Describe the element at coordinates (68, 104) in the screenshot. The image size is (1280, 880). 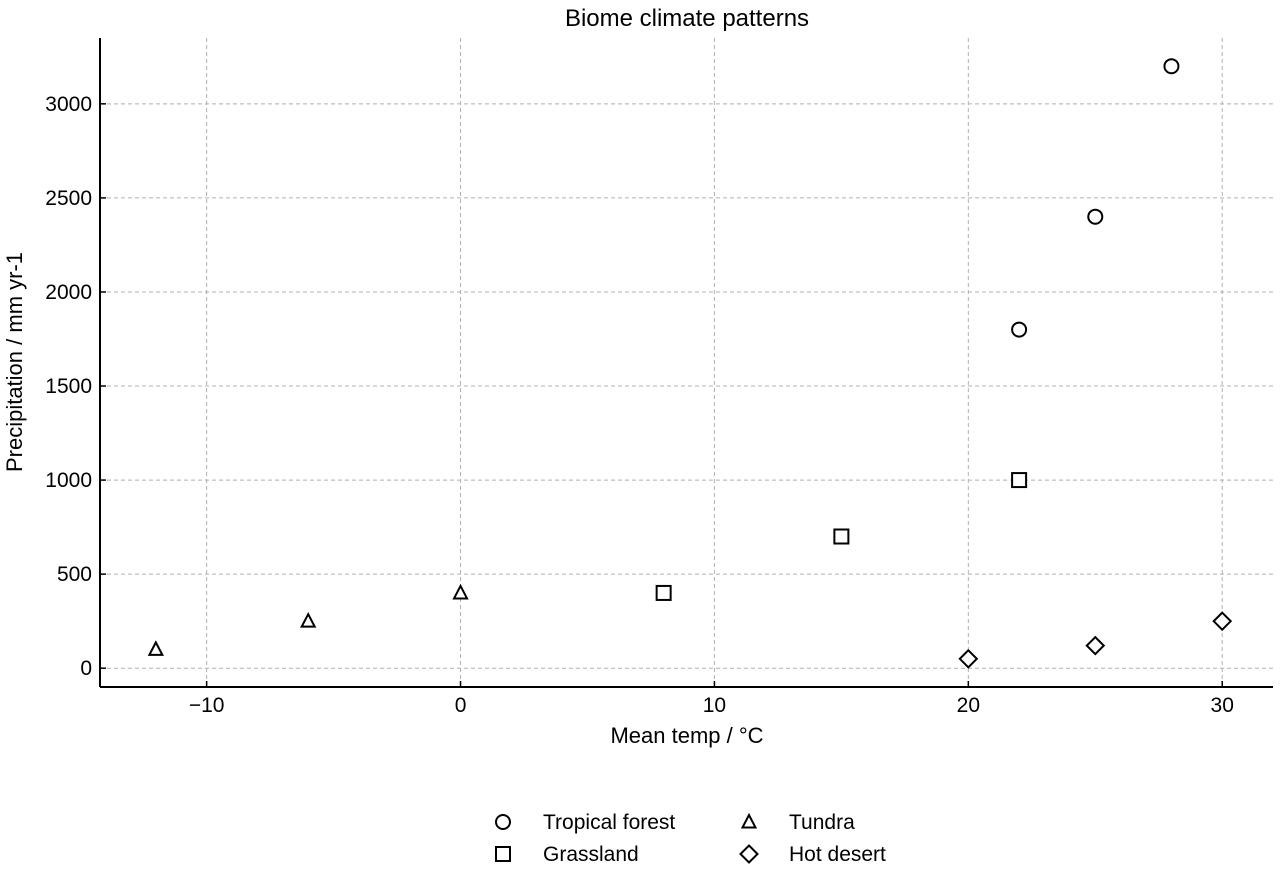
I see `y-tick-label: 3000` at that location.